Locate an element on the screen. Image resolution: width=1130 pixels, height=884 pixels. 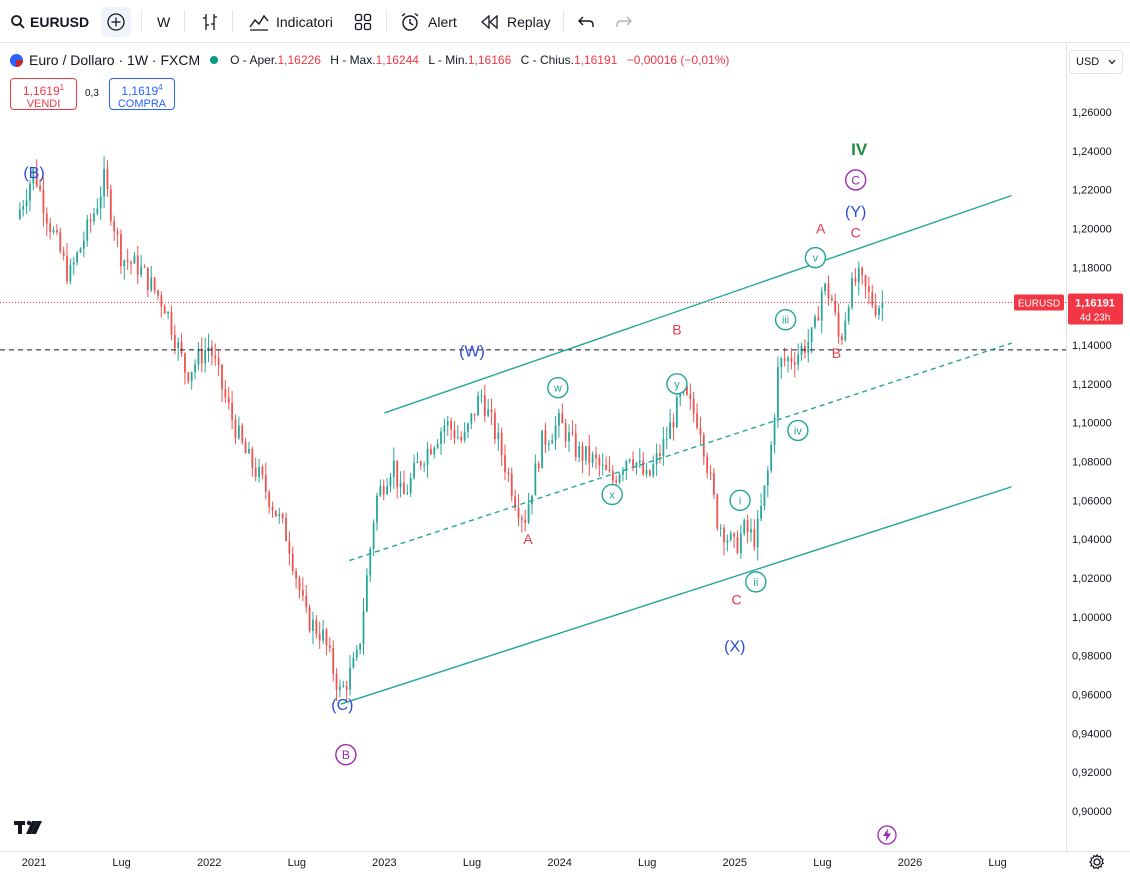
replay-button: Replay is located at coordinates (516, 21).